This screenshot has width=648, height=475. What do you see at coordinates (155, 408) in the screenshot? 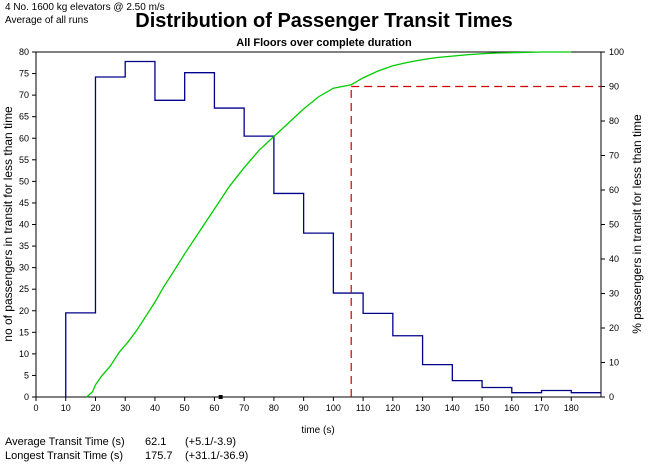
I see `x-tick-label: 40` at bounding box center [155, 408].